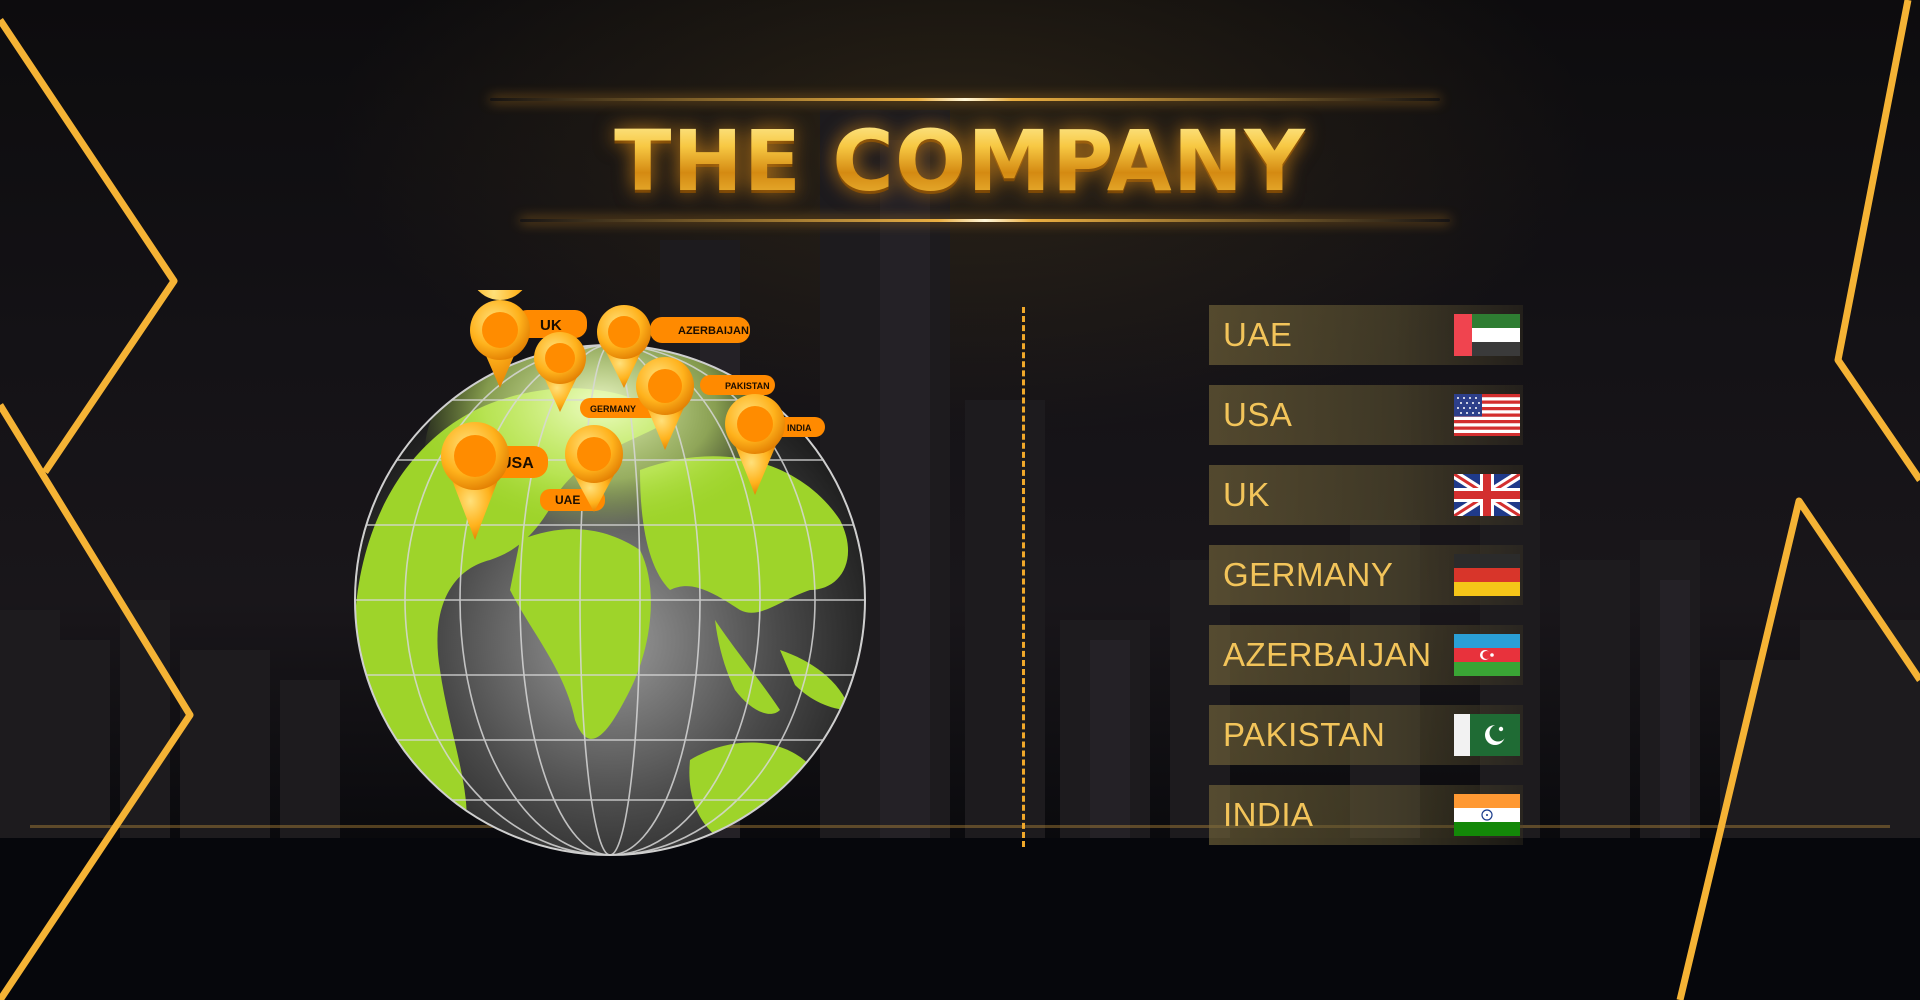 The height and width of the screenshot is (1000, 1920). Describe the element at coordinates (613, 415) in the screenshot. I see `location-pins` at that location.